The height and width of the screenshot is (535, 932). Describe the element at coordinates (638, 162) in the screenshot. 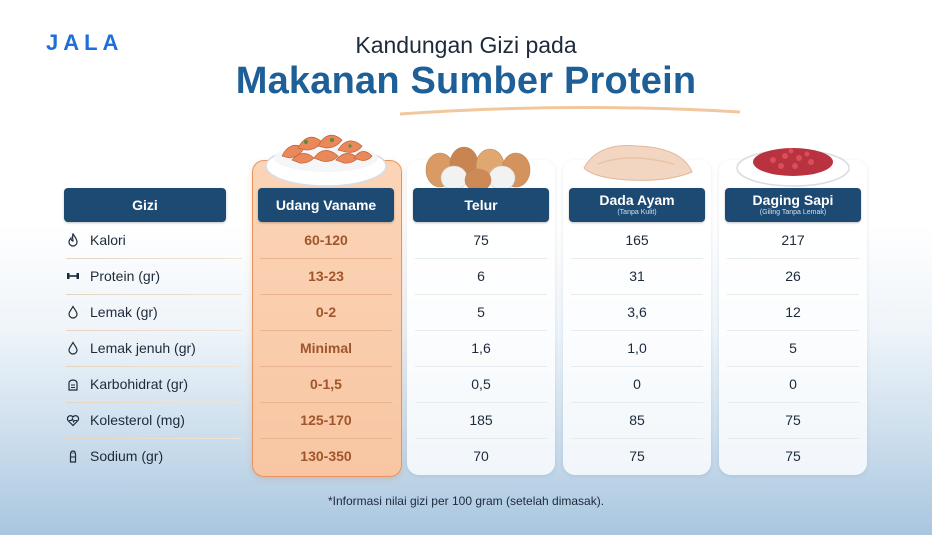

I see `chicken-breast-icon` at that location.